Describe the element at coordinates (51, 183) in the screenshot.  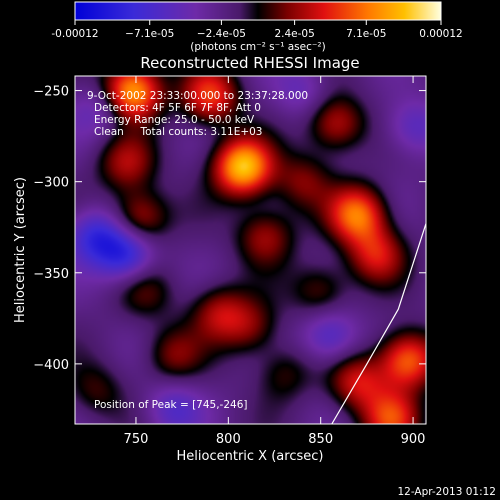
I see `y-tick-label: −300` at that location.